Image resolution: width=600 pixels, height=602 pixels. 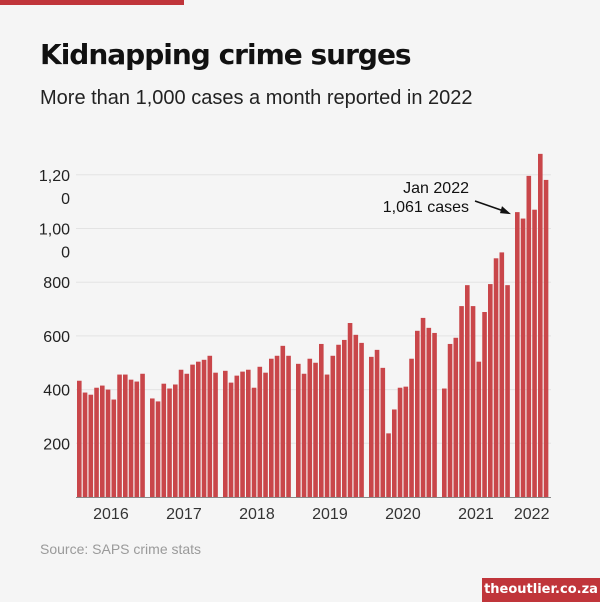 I want to click on x-tick-label: 2019, so click(x=330, y=514).